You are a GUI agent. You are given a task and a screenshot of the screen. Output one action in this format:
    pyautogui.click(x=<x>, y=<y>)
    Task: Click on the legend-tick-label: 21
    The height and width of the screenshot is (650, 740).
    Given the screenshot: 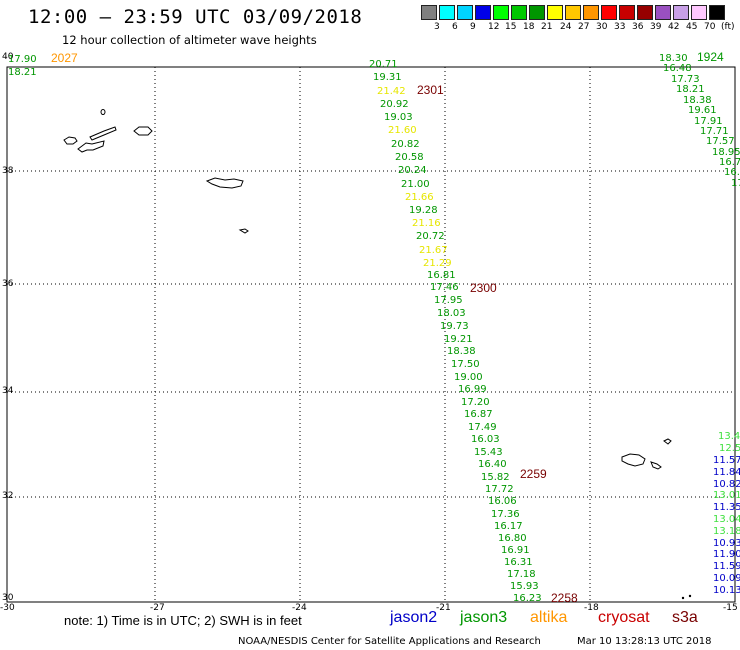 What is the action you would take?
    pyautogui.click(x=547, y=27)
    